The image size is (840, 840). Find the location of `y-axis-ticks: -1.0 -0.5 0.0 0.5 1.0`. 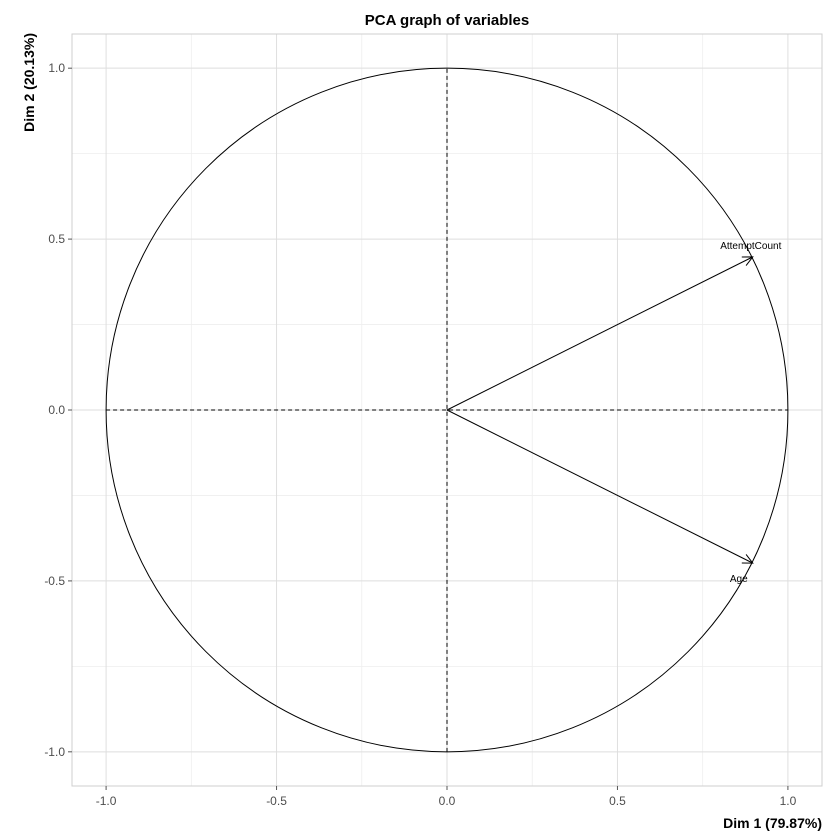

y-axis-ticks: -1.0 -0.5 0.0 0.5 1.0 is located at coordinates (58, 410).